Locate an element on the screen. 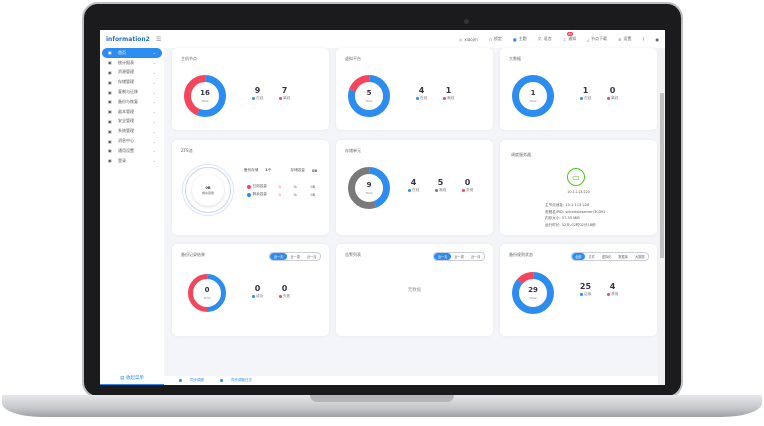  help-button: ? is located at coordinates (643, 39).